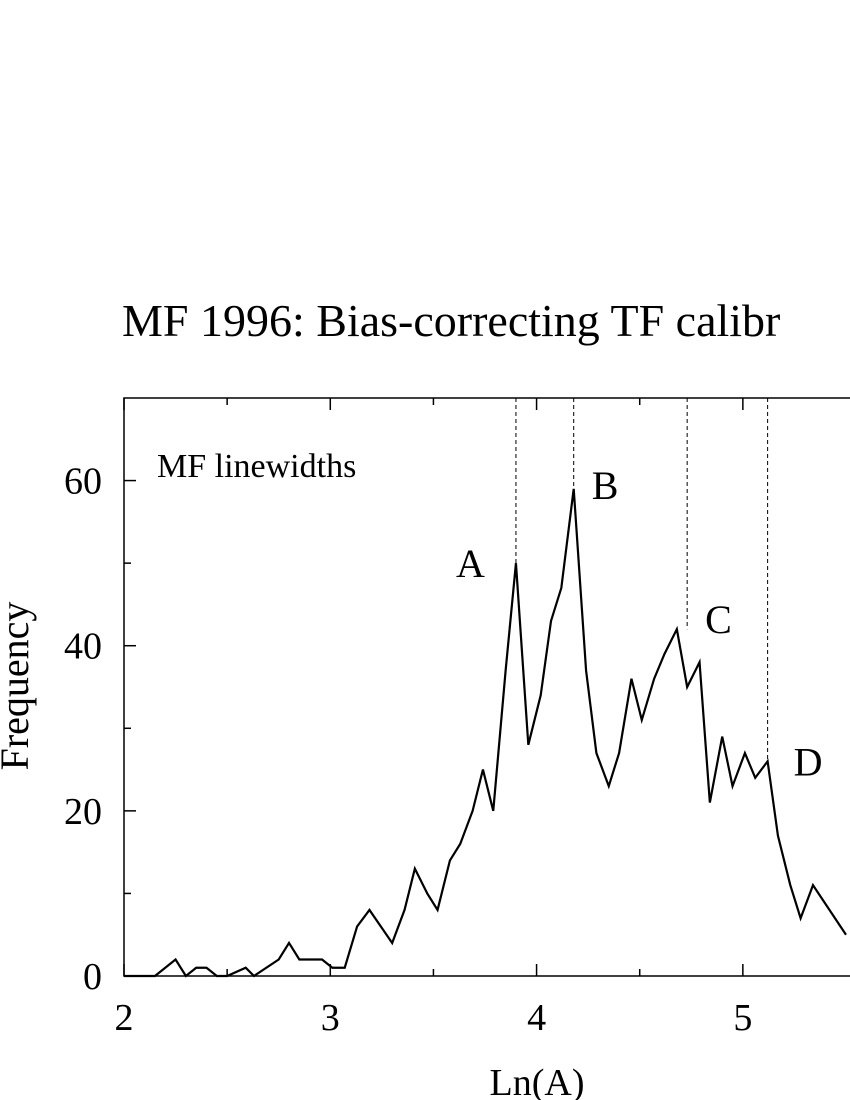 This screenshot has width=850, height=1100. What do you see at coordinates (605, 485) in the screenshot?
I see `marker-label: B` at bounding box center [605, 485].